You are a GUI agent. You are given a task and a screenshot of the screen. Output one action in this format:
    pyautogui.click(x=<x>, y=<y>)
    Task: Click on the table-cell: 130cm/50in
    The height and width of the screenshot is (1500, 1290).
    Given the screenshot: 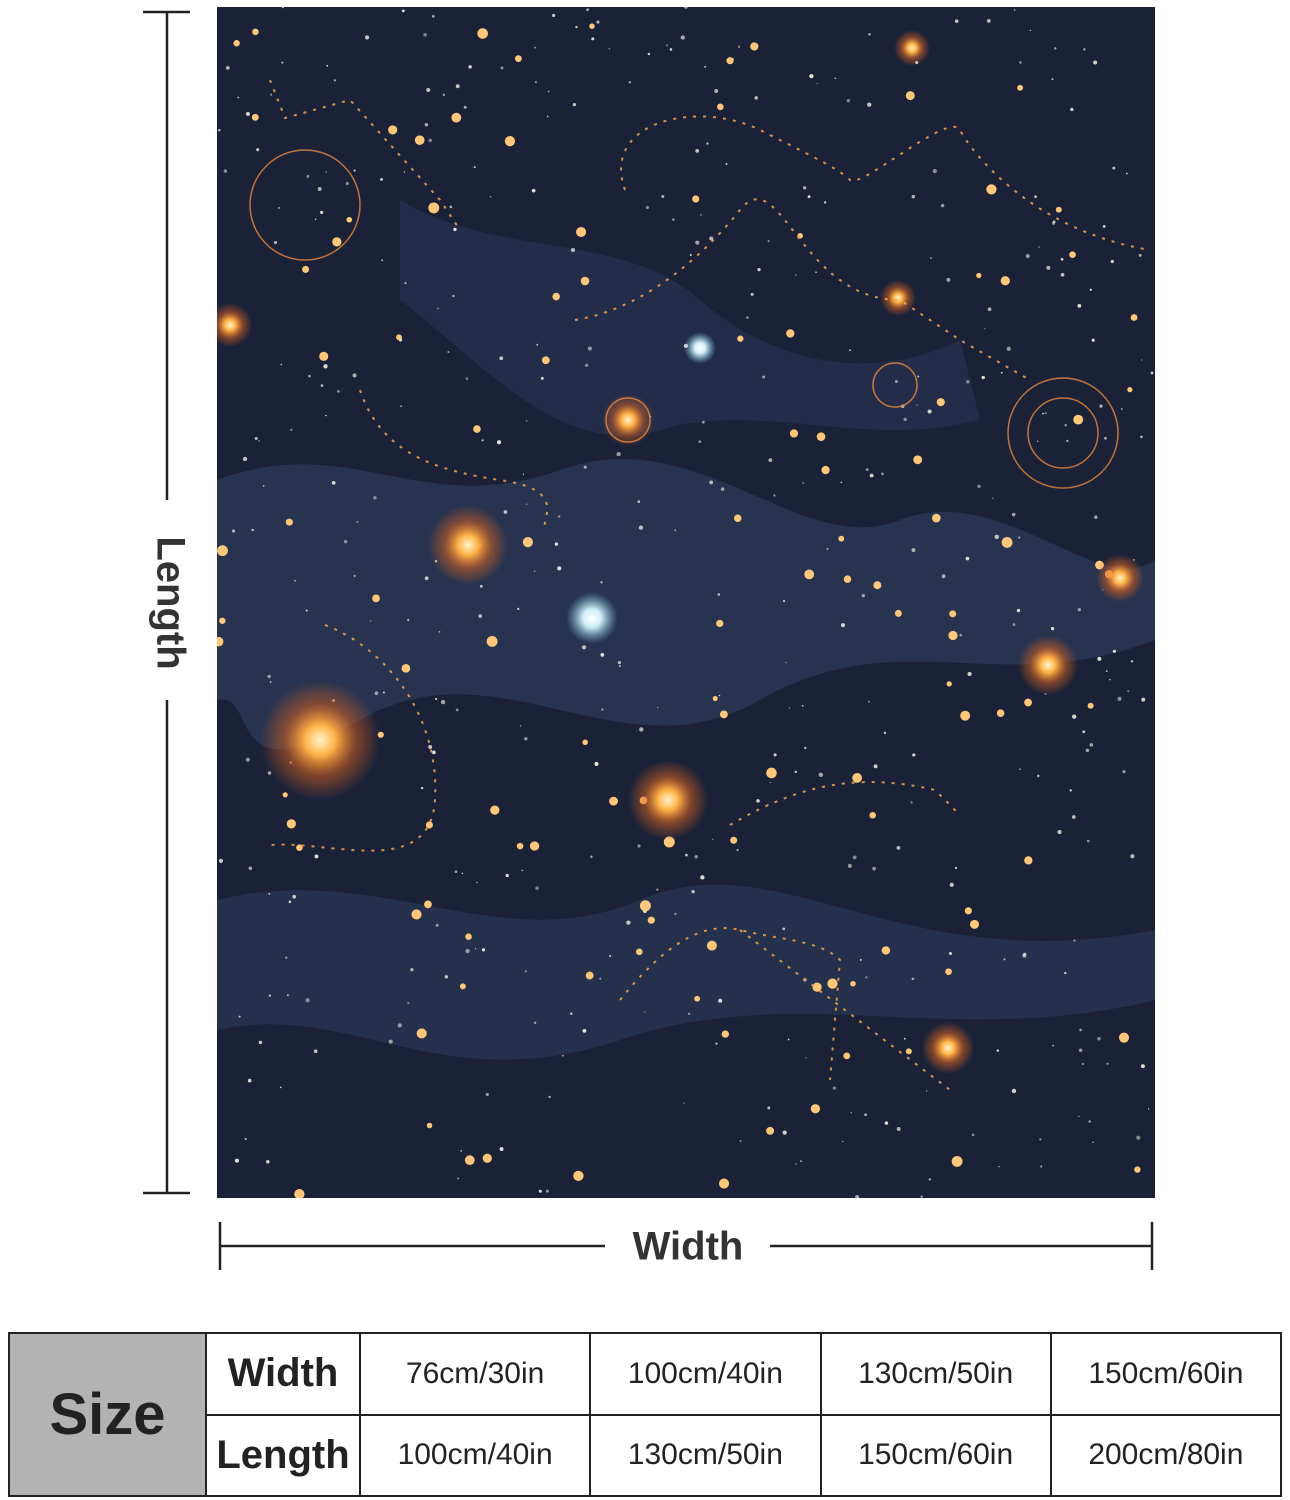 What is the action you would take?
    pyautogui.click(x=705, y=1455)
    